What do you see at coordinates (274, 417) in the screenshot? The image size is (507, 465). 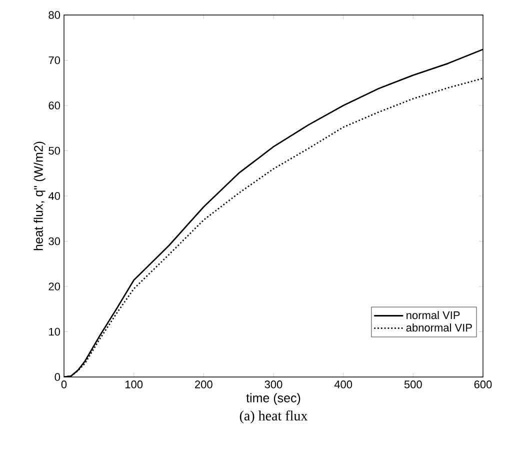 I see `text: (a) heat flux` at bounding box center [274, 417].